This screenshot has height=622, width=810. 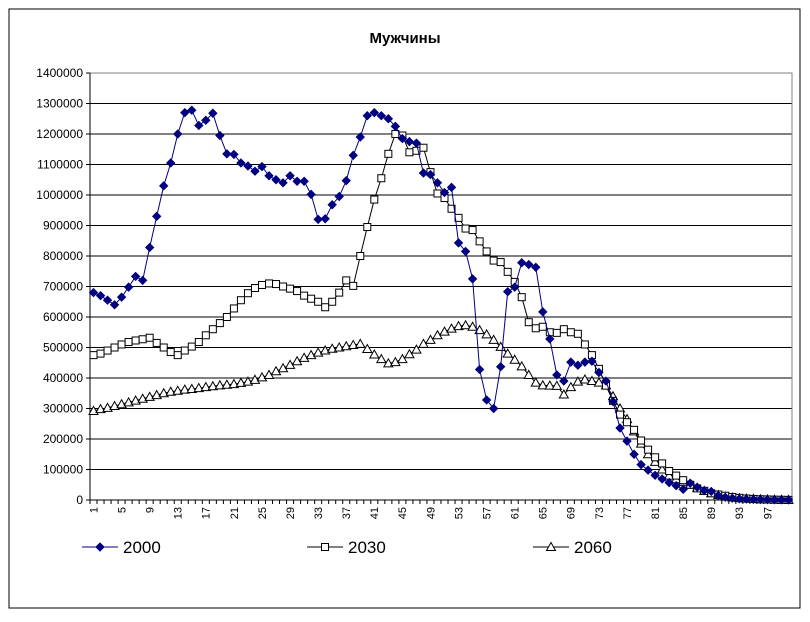 What do you see at coordinates (347, 547) in the screenshot?
I see `legend: 2000 2030 2060` at bounding box center [347, 547].